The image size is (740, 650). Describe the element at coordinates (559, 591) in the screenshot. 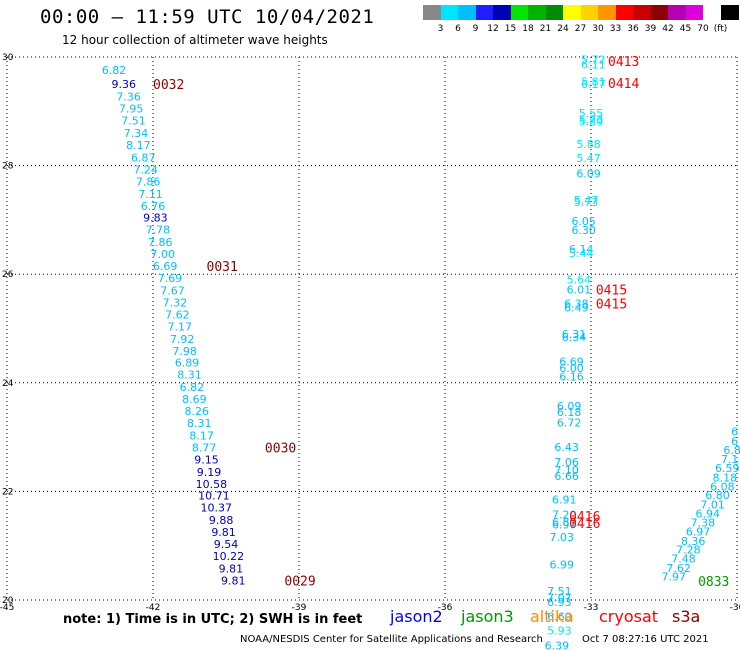

I see `wave-height-value: 7.51` at that location.